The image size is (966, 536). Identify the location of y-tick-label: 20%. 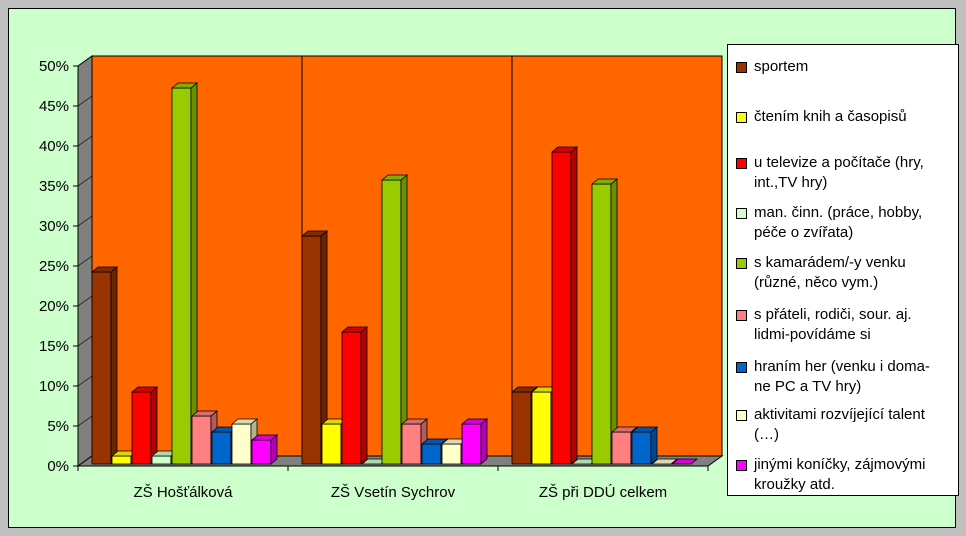
(54, 306).